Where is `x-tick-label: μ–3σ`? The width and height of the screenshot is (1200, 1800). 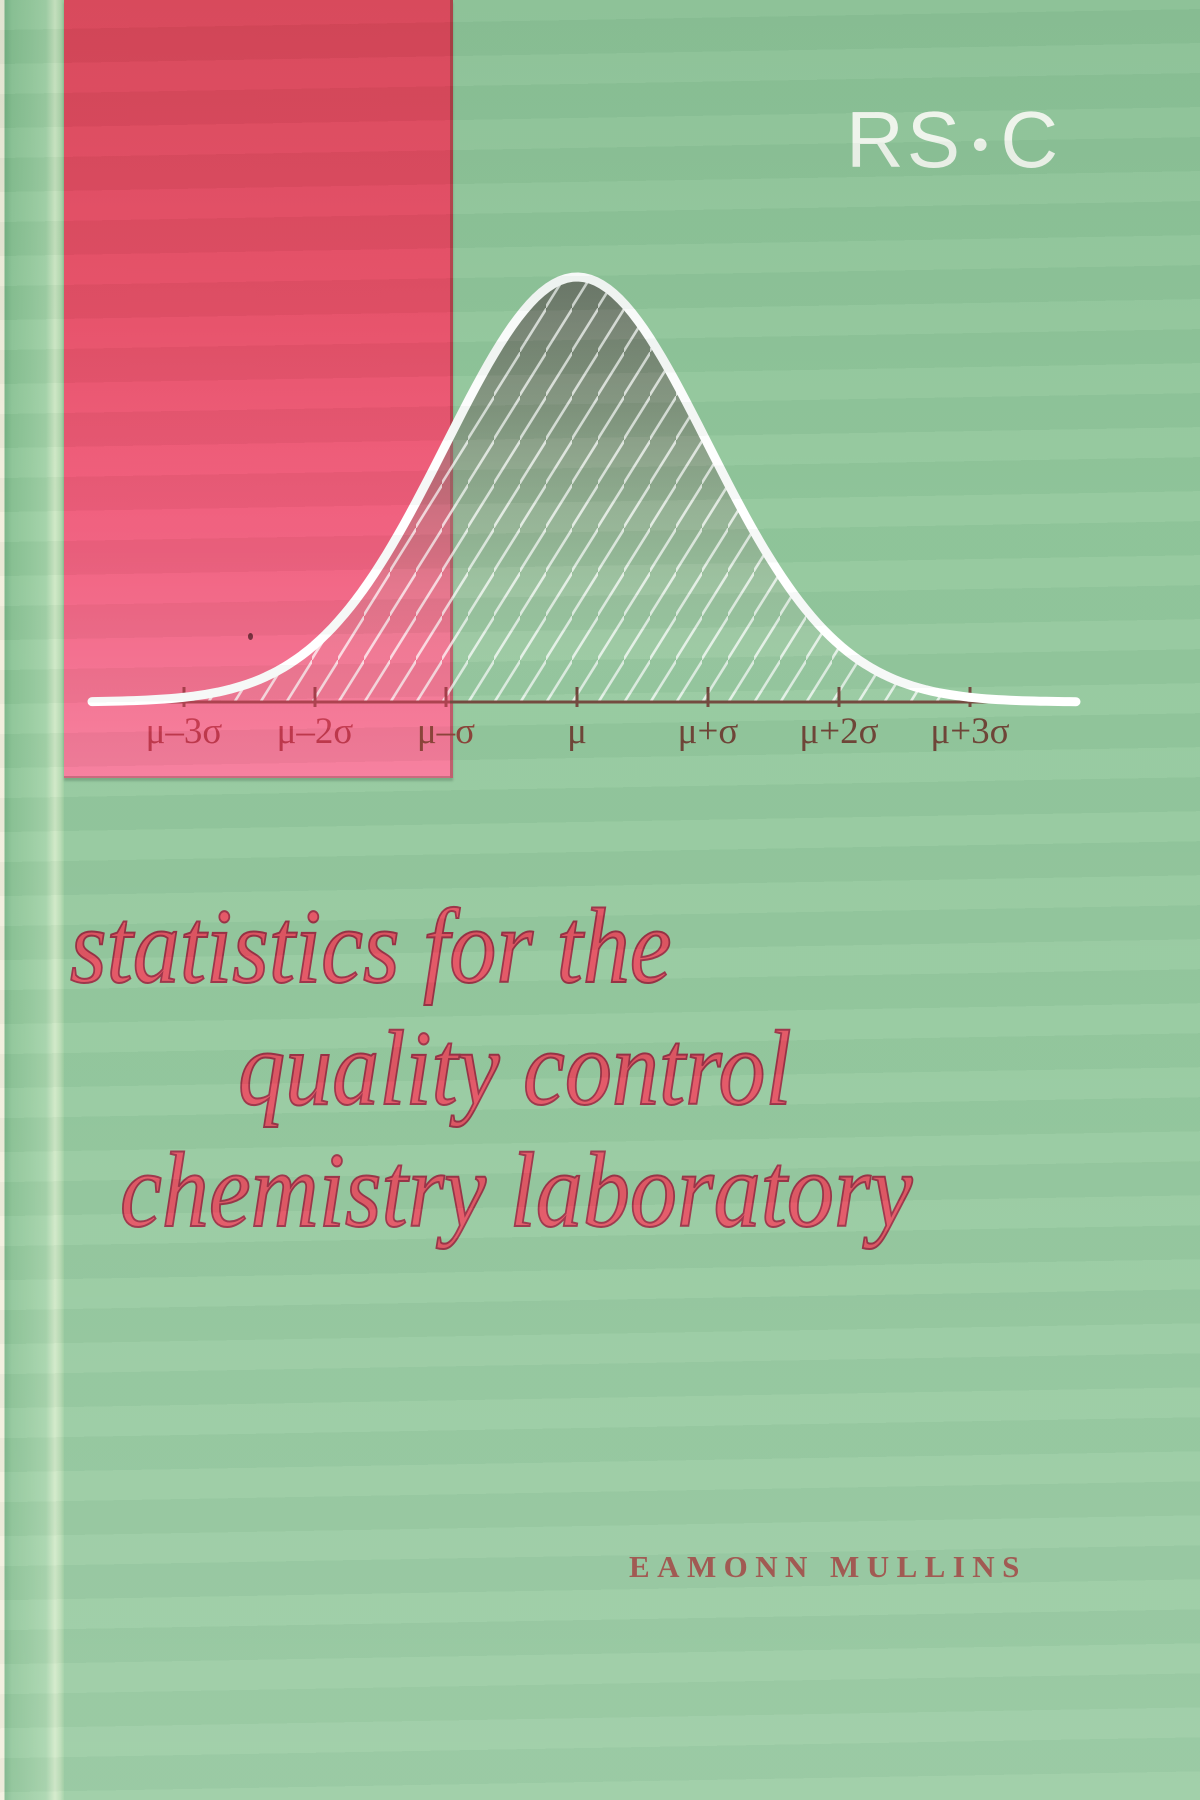
x-tick-label: μ–3σ is located at coordinates (184, 731).